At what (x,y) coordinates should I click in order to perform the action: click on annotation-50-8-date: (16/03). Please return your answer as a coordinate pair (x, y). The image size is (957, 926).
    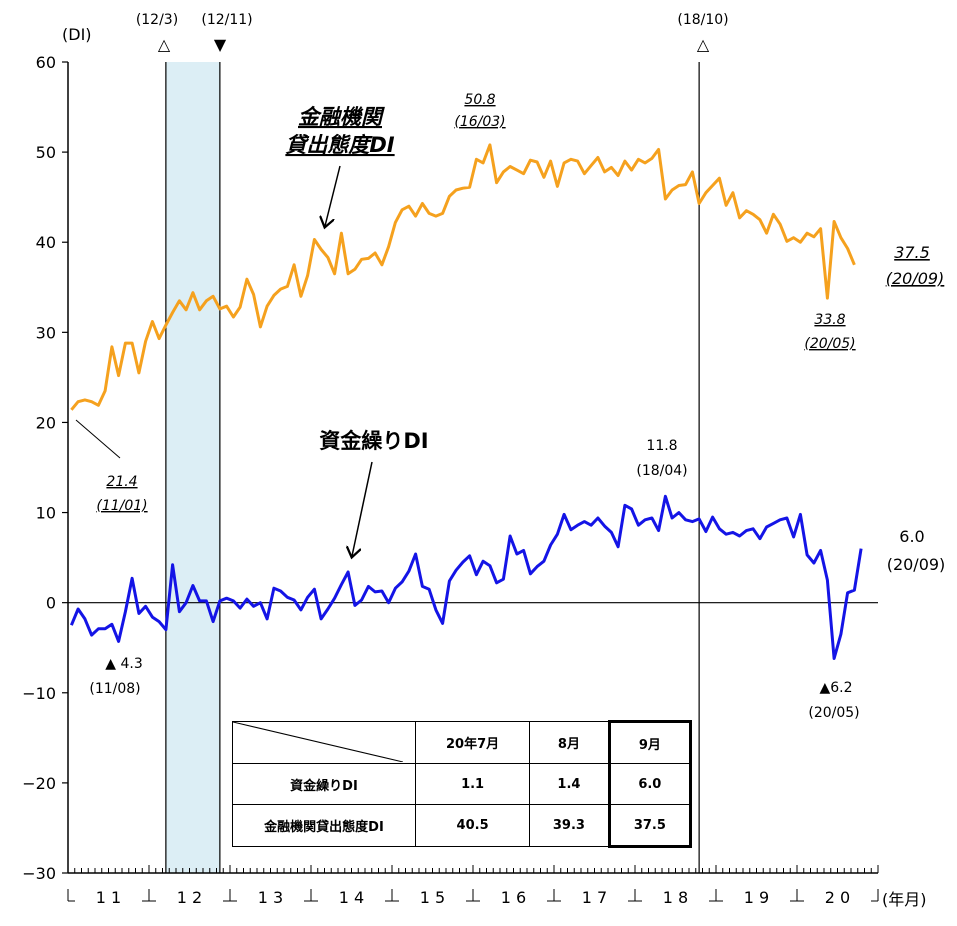
    Looking at the image, I should click on (479, 122).